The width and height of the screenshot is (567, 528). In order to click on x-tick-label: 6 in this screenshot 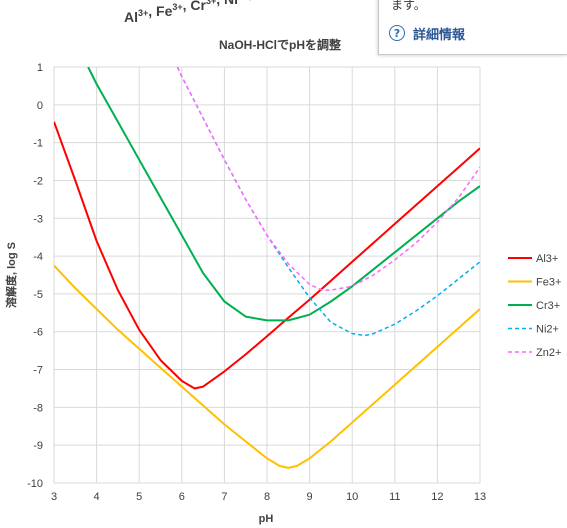, I will do `click(182, 497)`.